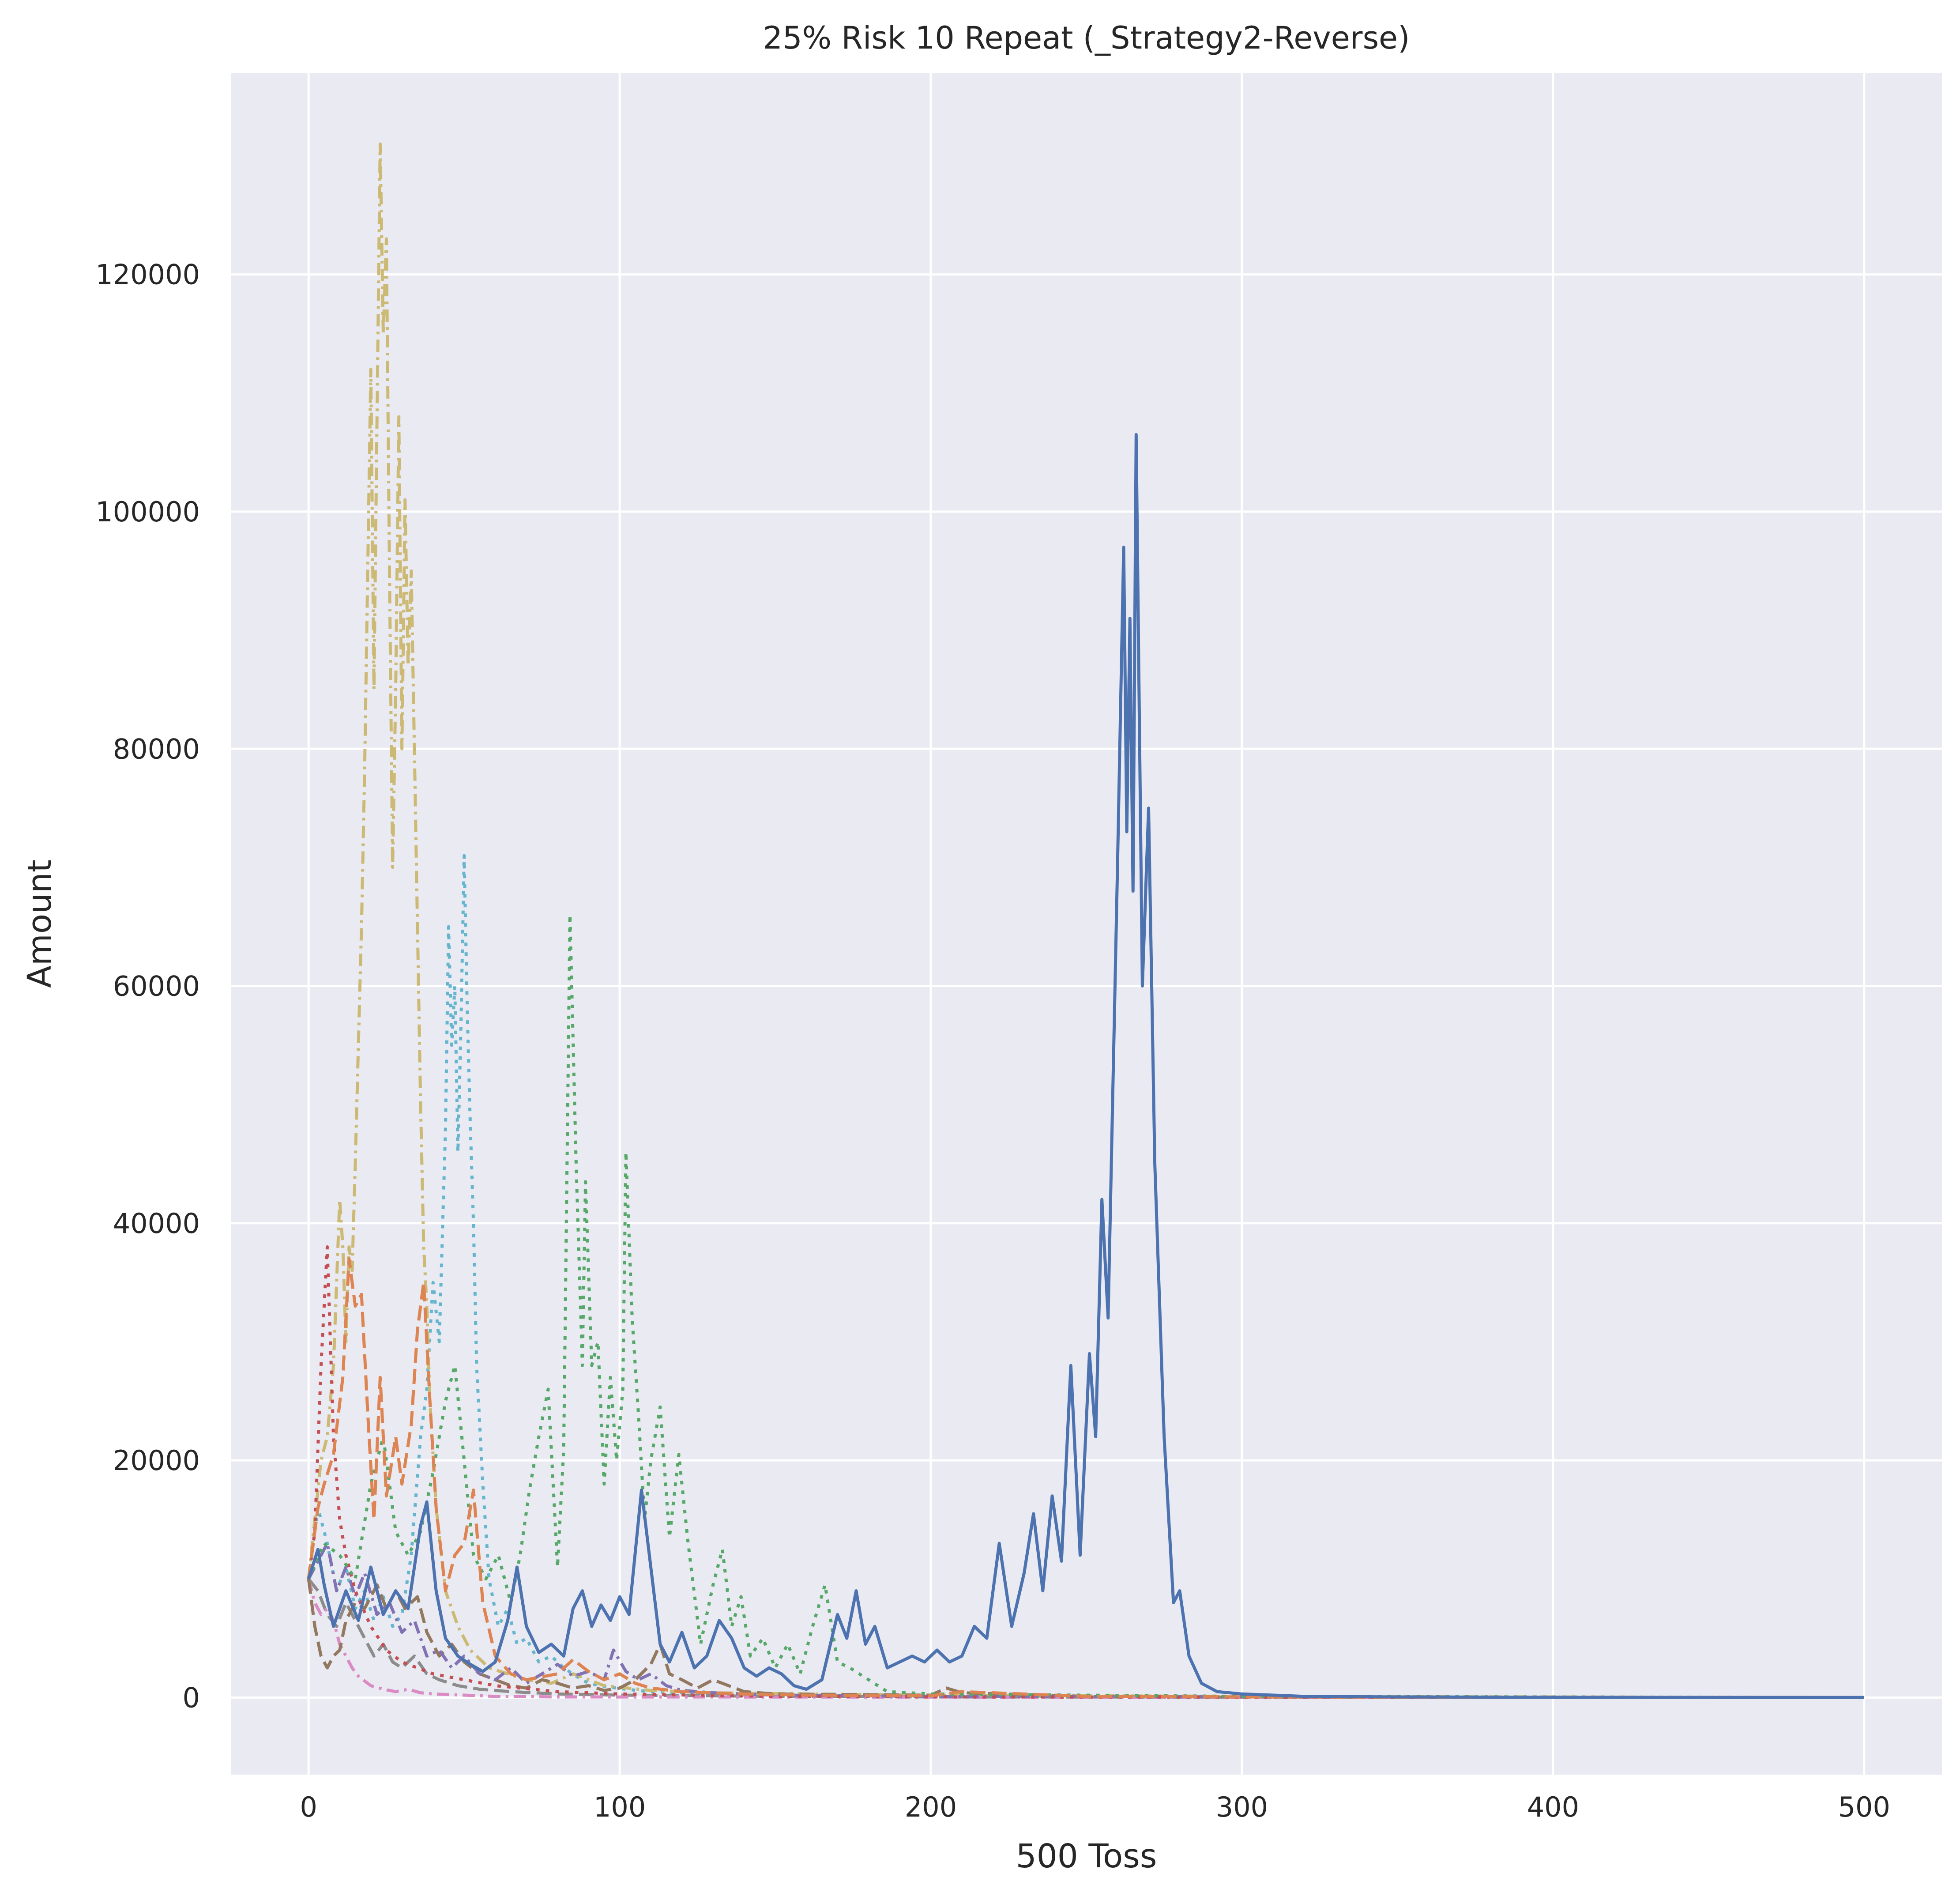 Image resolution: width=1960 pixels, height=1900 pixels. I want to click on x-tick-label: 500, so click(1864, 1807).